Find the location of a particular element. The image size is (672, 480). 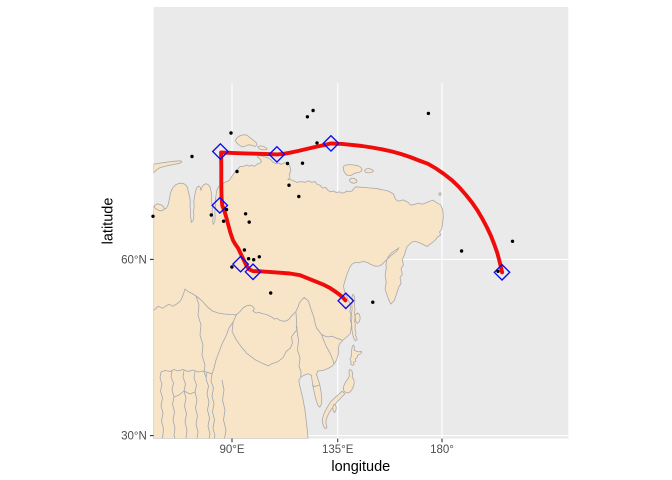

svg-text: 60°N is located at coordinates (134, 260).